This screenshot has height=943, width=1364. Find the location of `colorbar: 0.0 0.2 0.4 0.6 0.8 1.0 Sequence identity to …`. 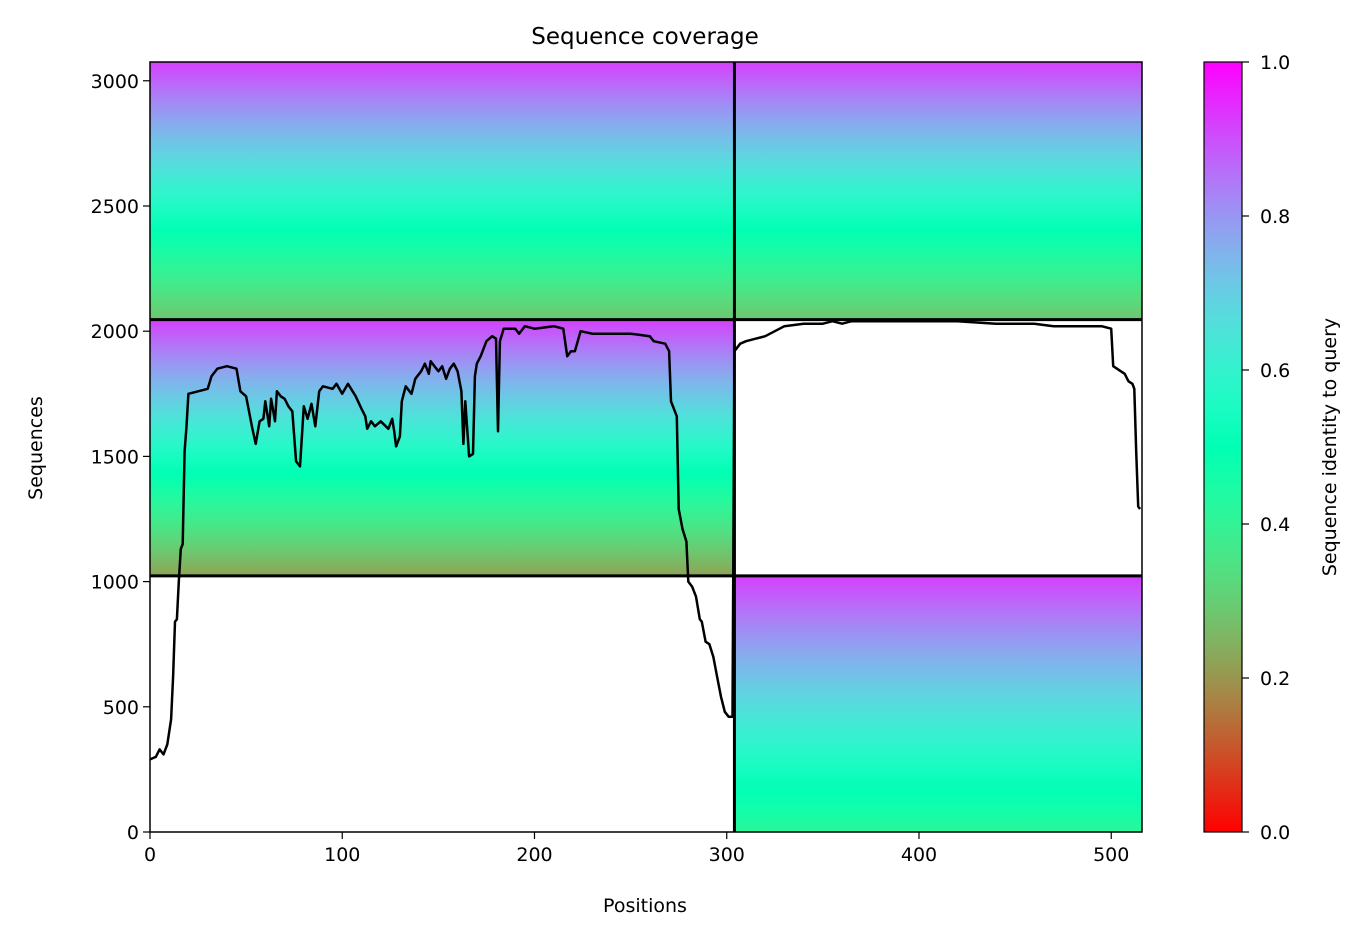

colorbar: 0.0 0.2 0.4 0.6 0.8 1.0 Sequence identity to … is located at coordinates (1272, 448).